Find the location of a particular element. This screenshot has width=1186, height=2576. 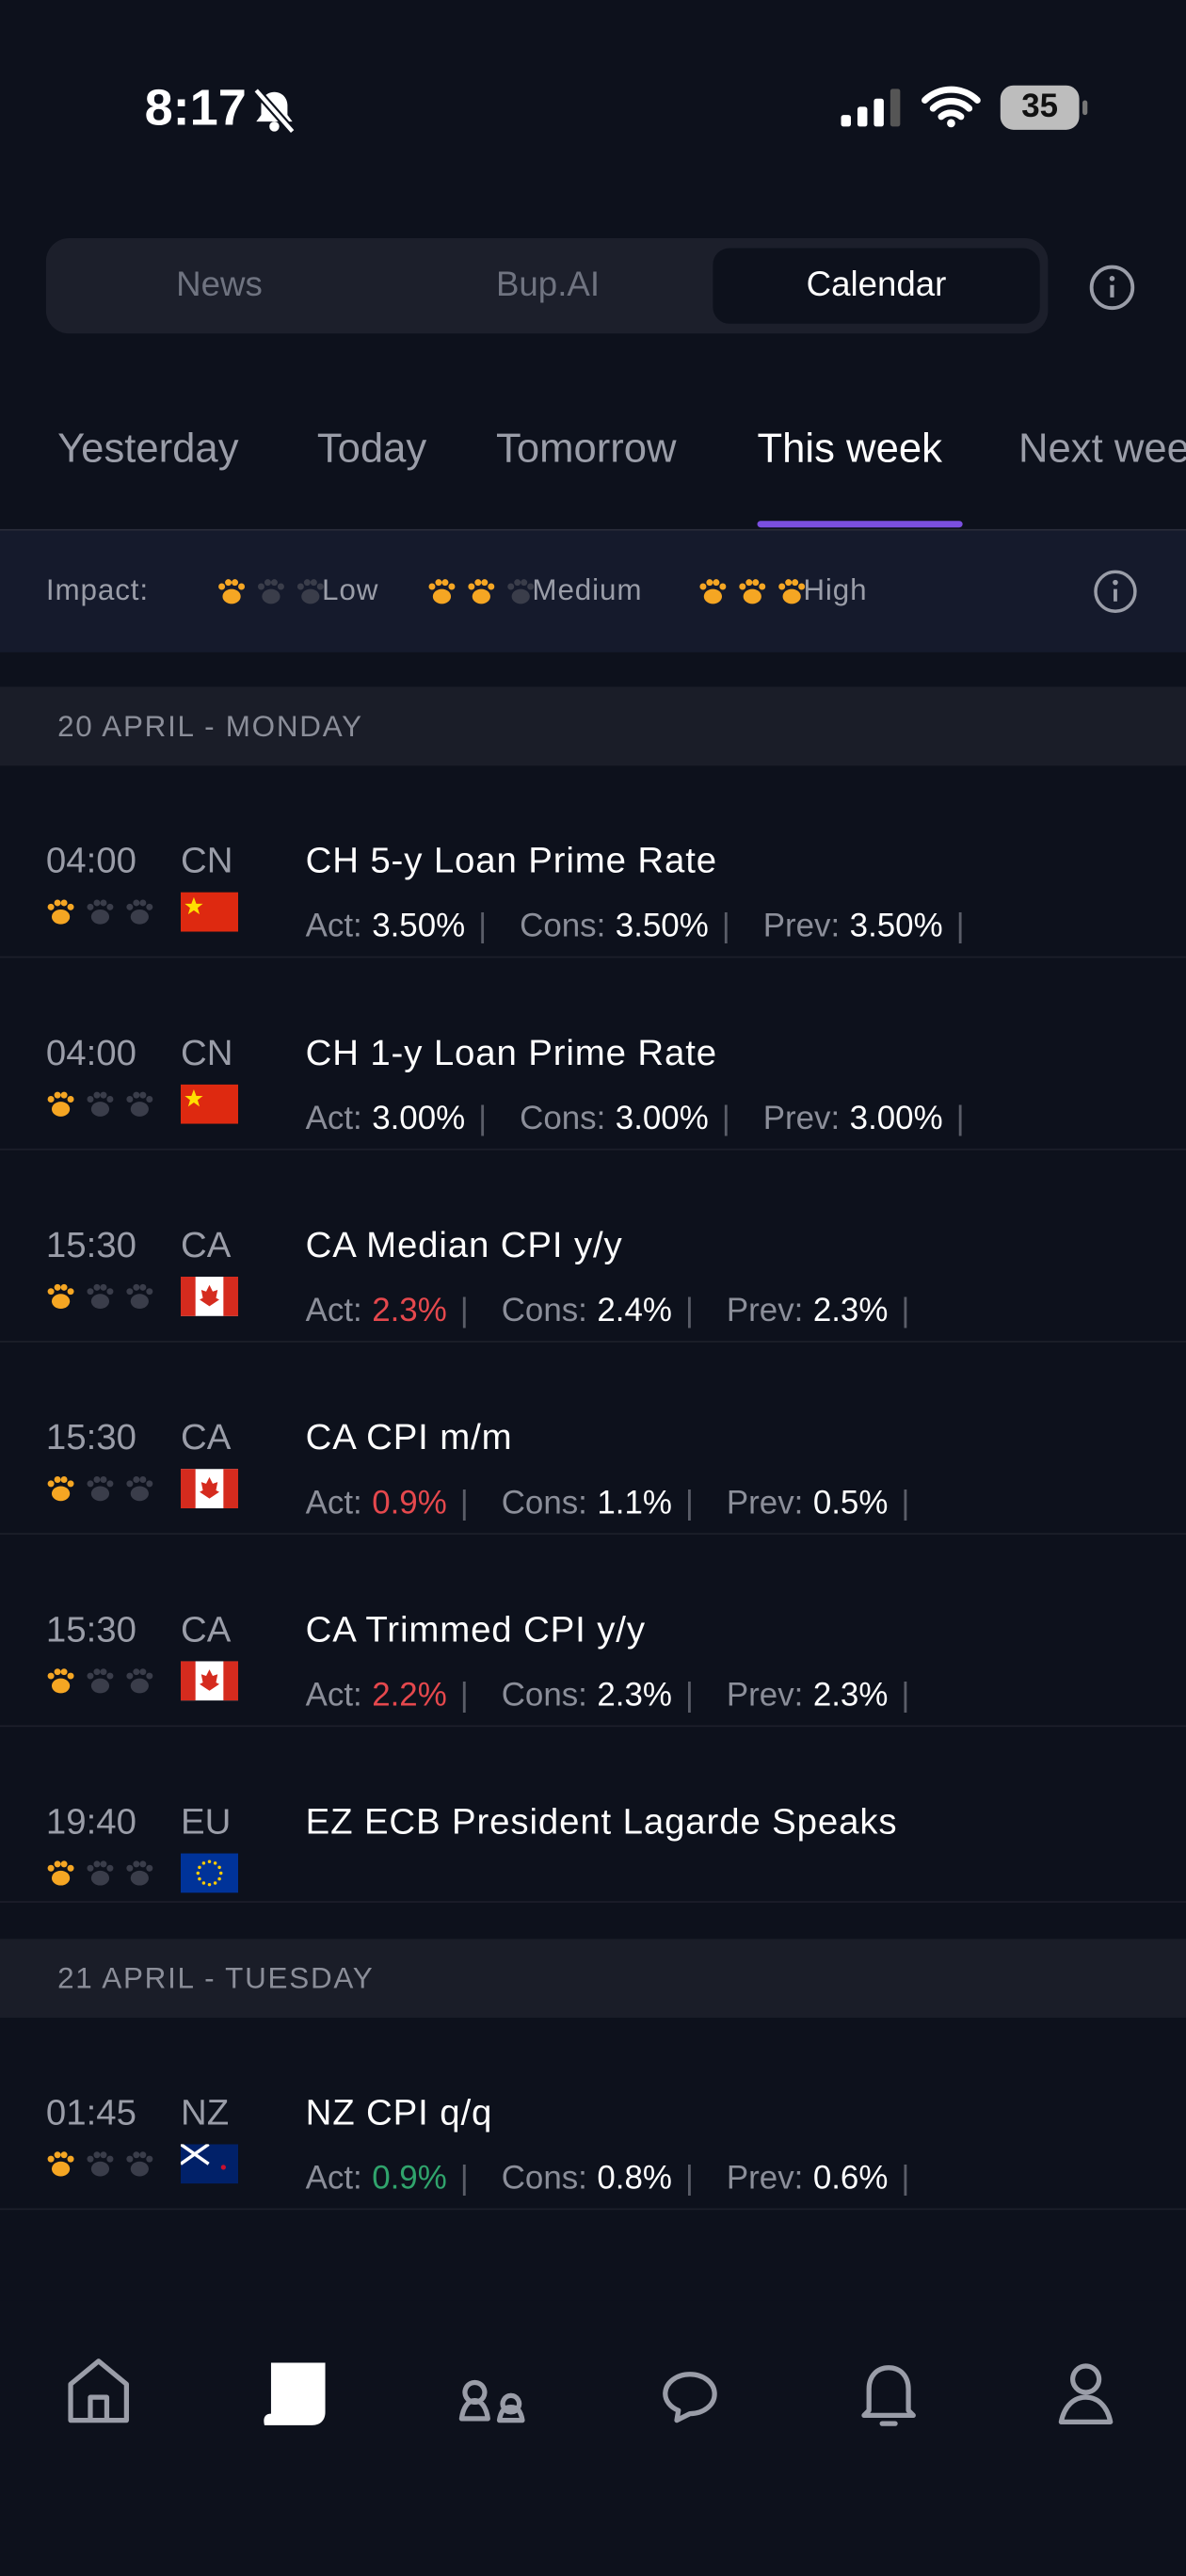

flag-leaf is located at coordinates (209, 1295).